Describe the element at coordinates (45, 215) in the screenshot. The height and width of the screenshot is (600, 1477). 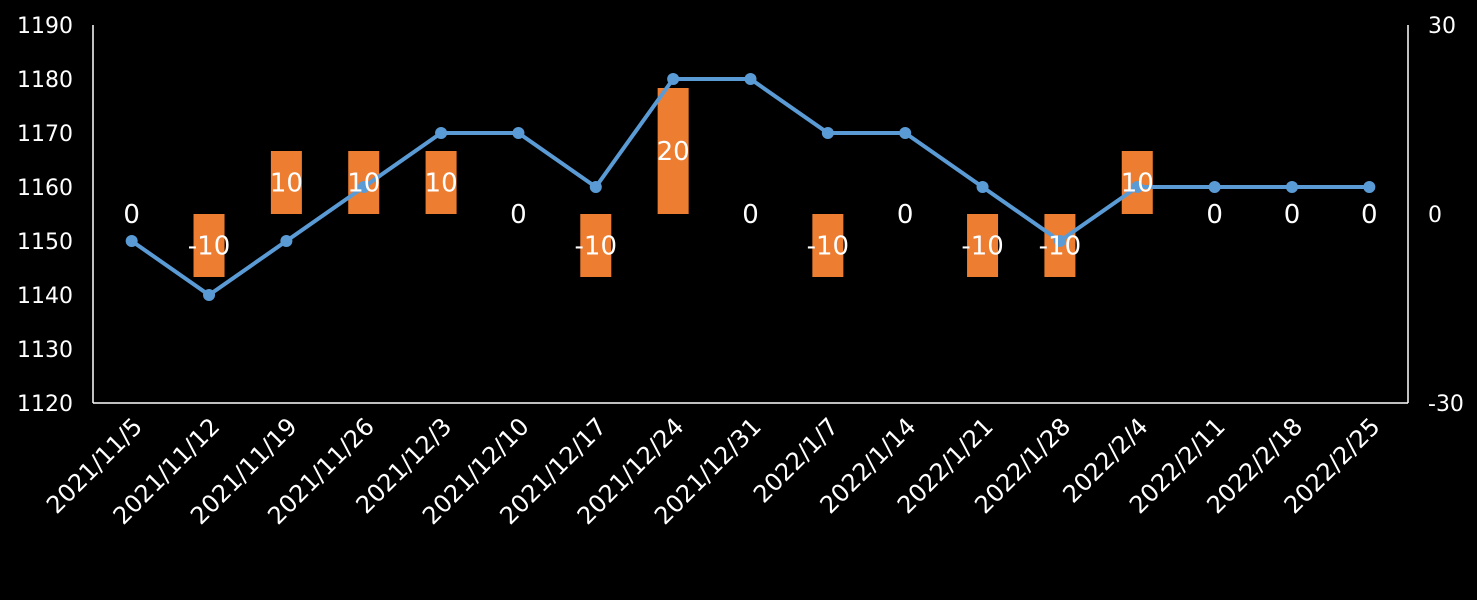
I see `left-axis-ticks: 1120 1130 1140 1150 1160 1170 1180 1190` at that location.